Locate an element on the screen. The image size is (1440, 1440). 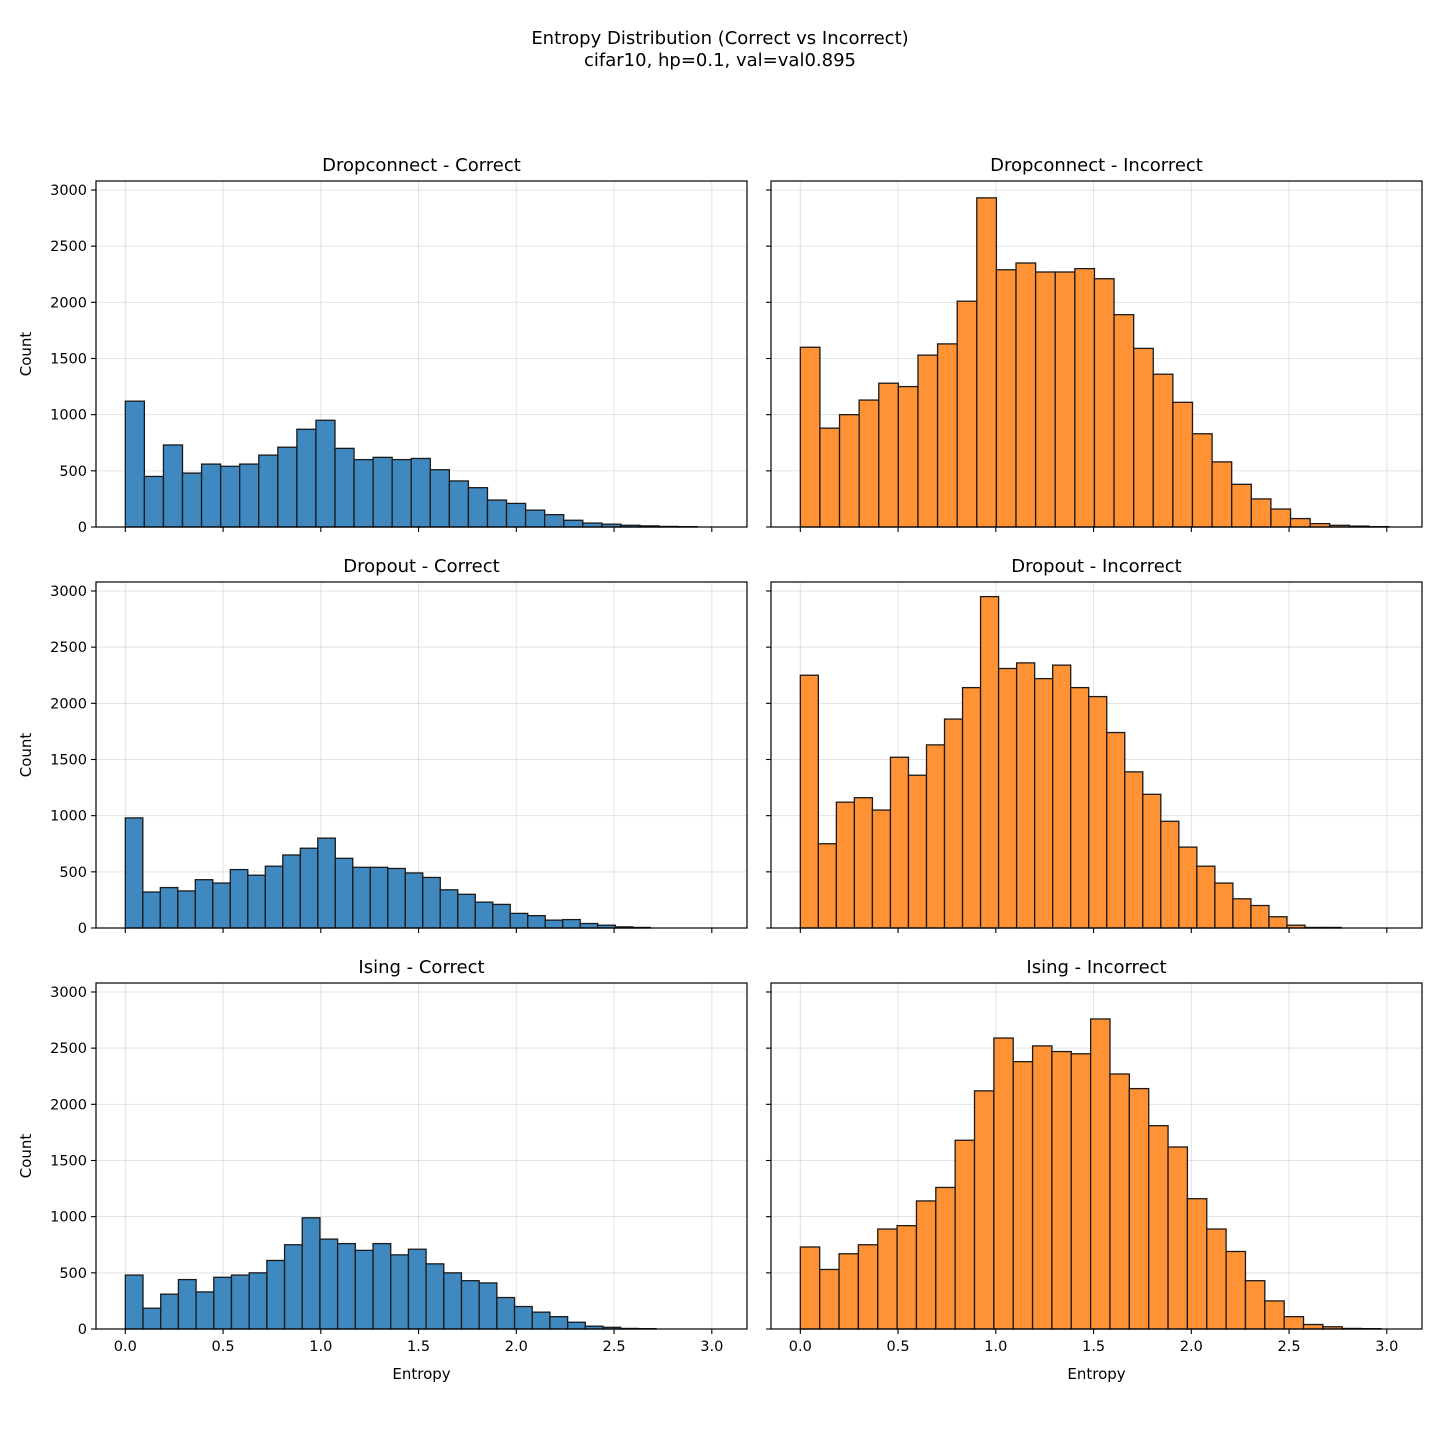
x-tick-label: 1.5 is located at coordinates (418, 1347).